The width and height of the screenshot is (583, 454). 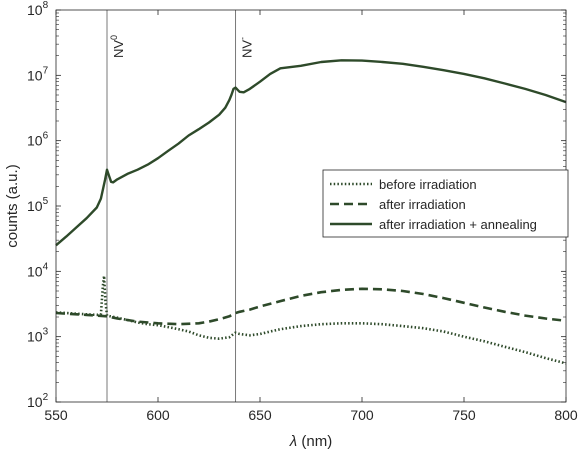 I want to click on y-tick-label-exp: 4, so click(x=46, y=266).